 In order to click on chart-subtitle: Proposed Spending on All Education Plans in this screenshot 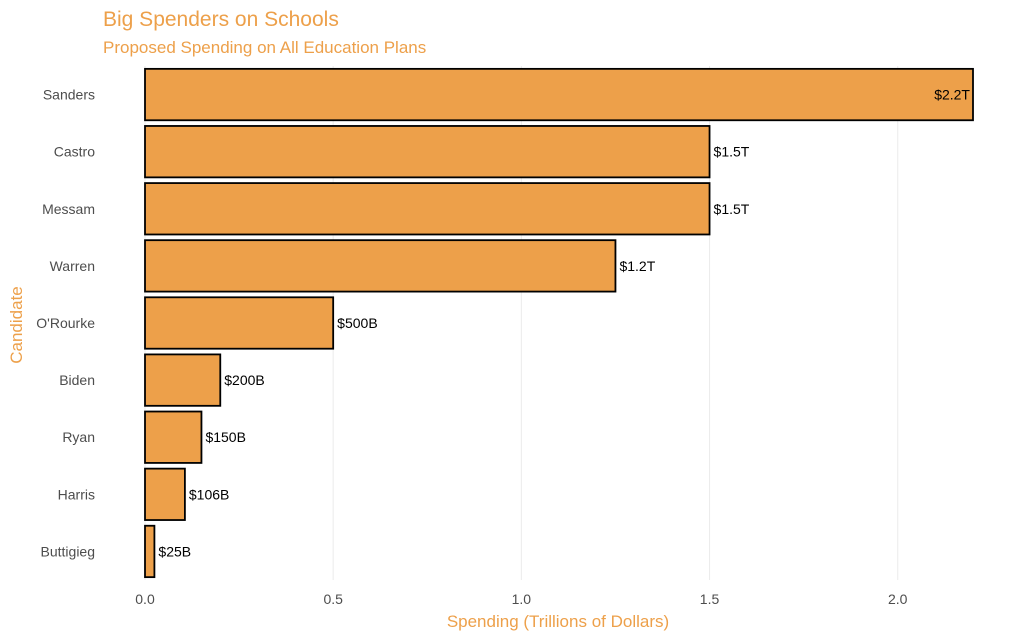, I will do `click(264, 47)`.